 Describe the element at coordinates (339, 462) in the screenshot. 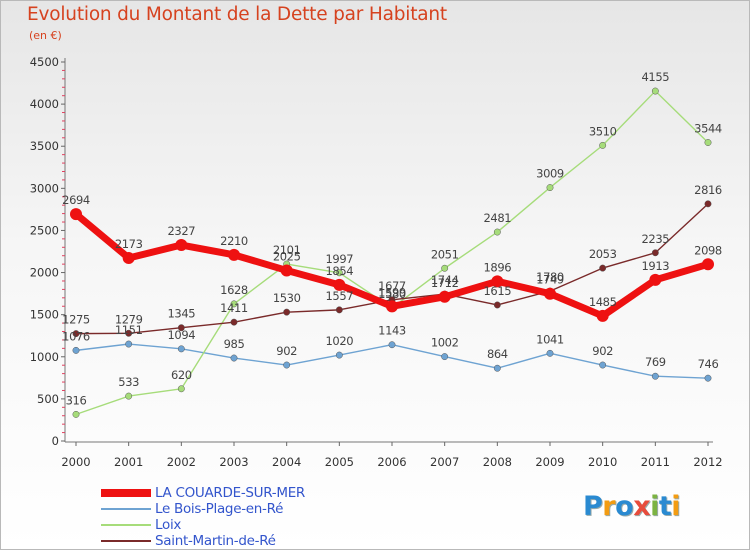

I see `x-tick-label: 2005` at that location.